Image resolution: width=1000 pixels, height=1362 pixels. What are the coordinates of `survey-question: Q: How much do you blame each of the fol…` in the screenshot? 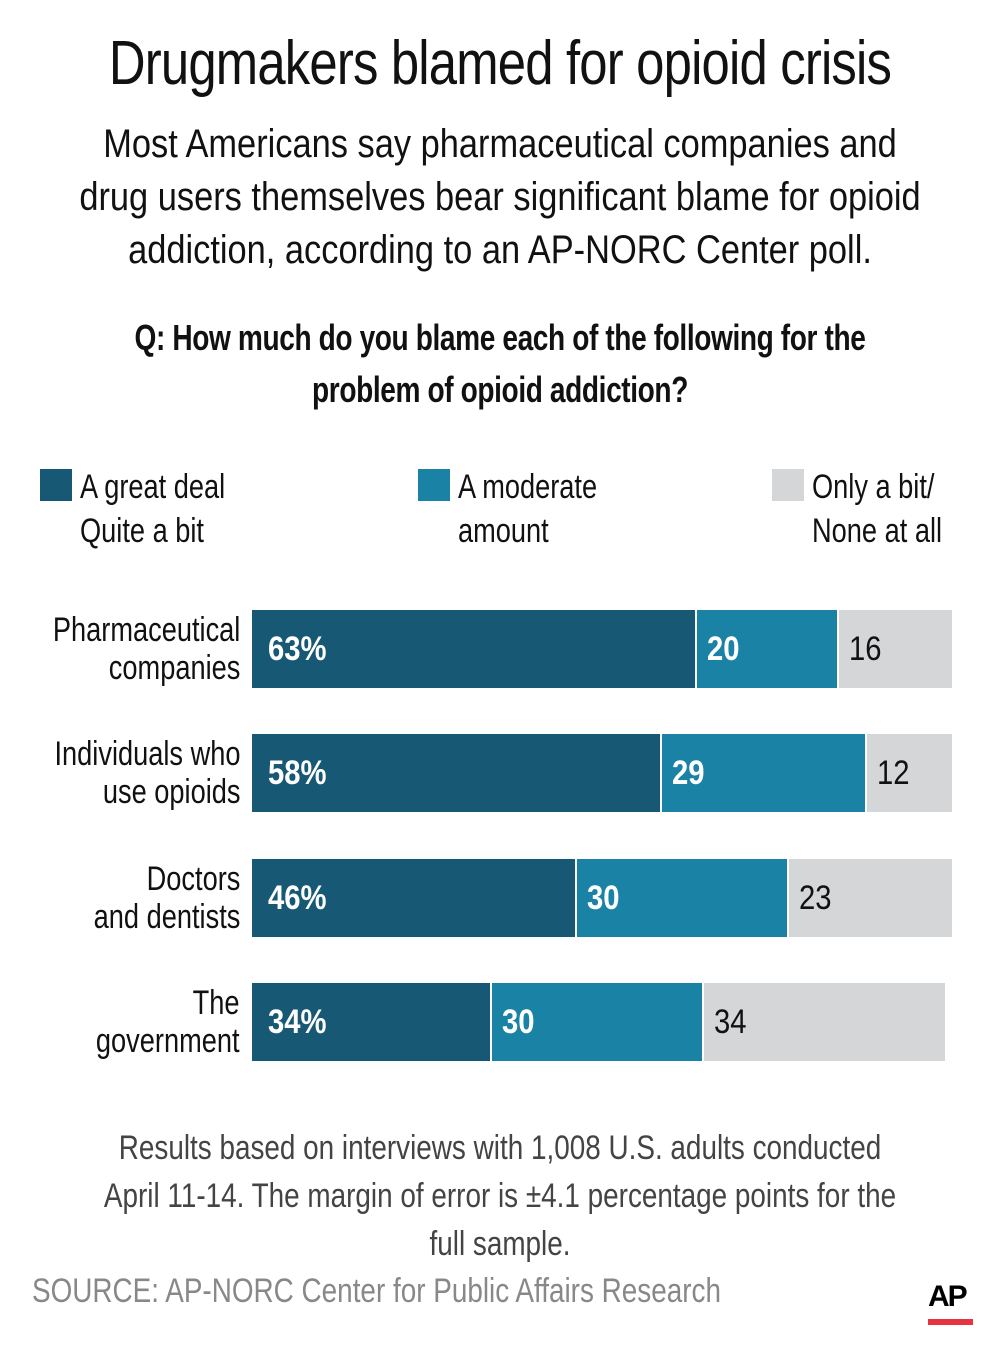 It's located at (500, 363).